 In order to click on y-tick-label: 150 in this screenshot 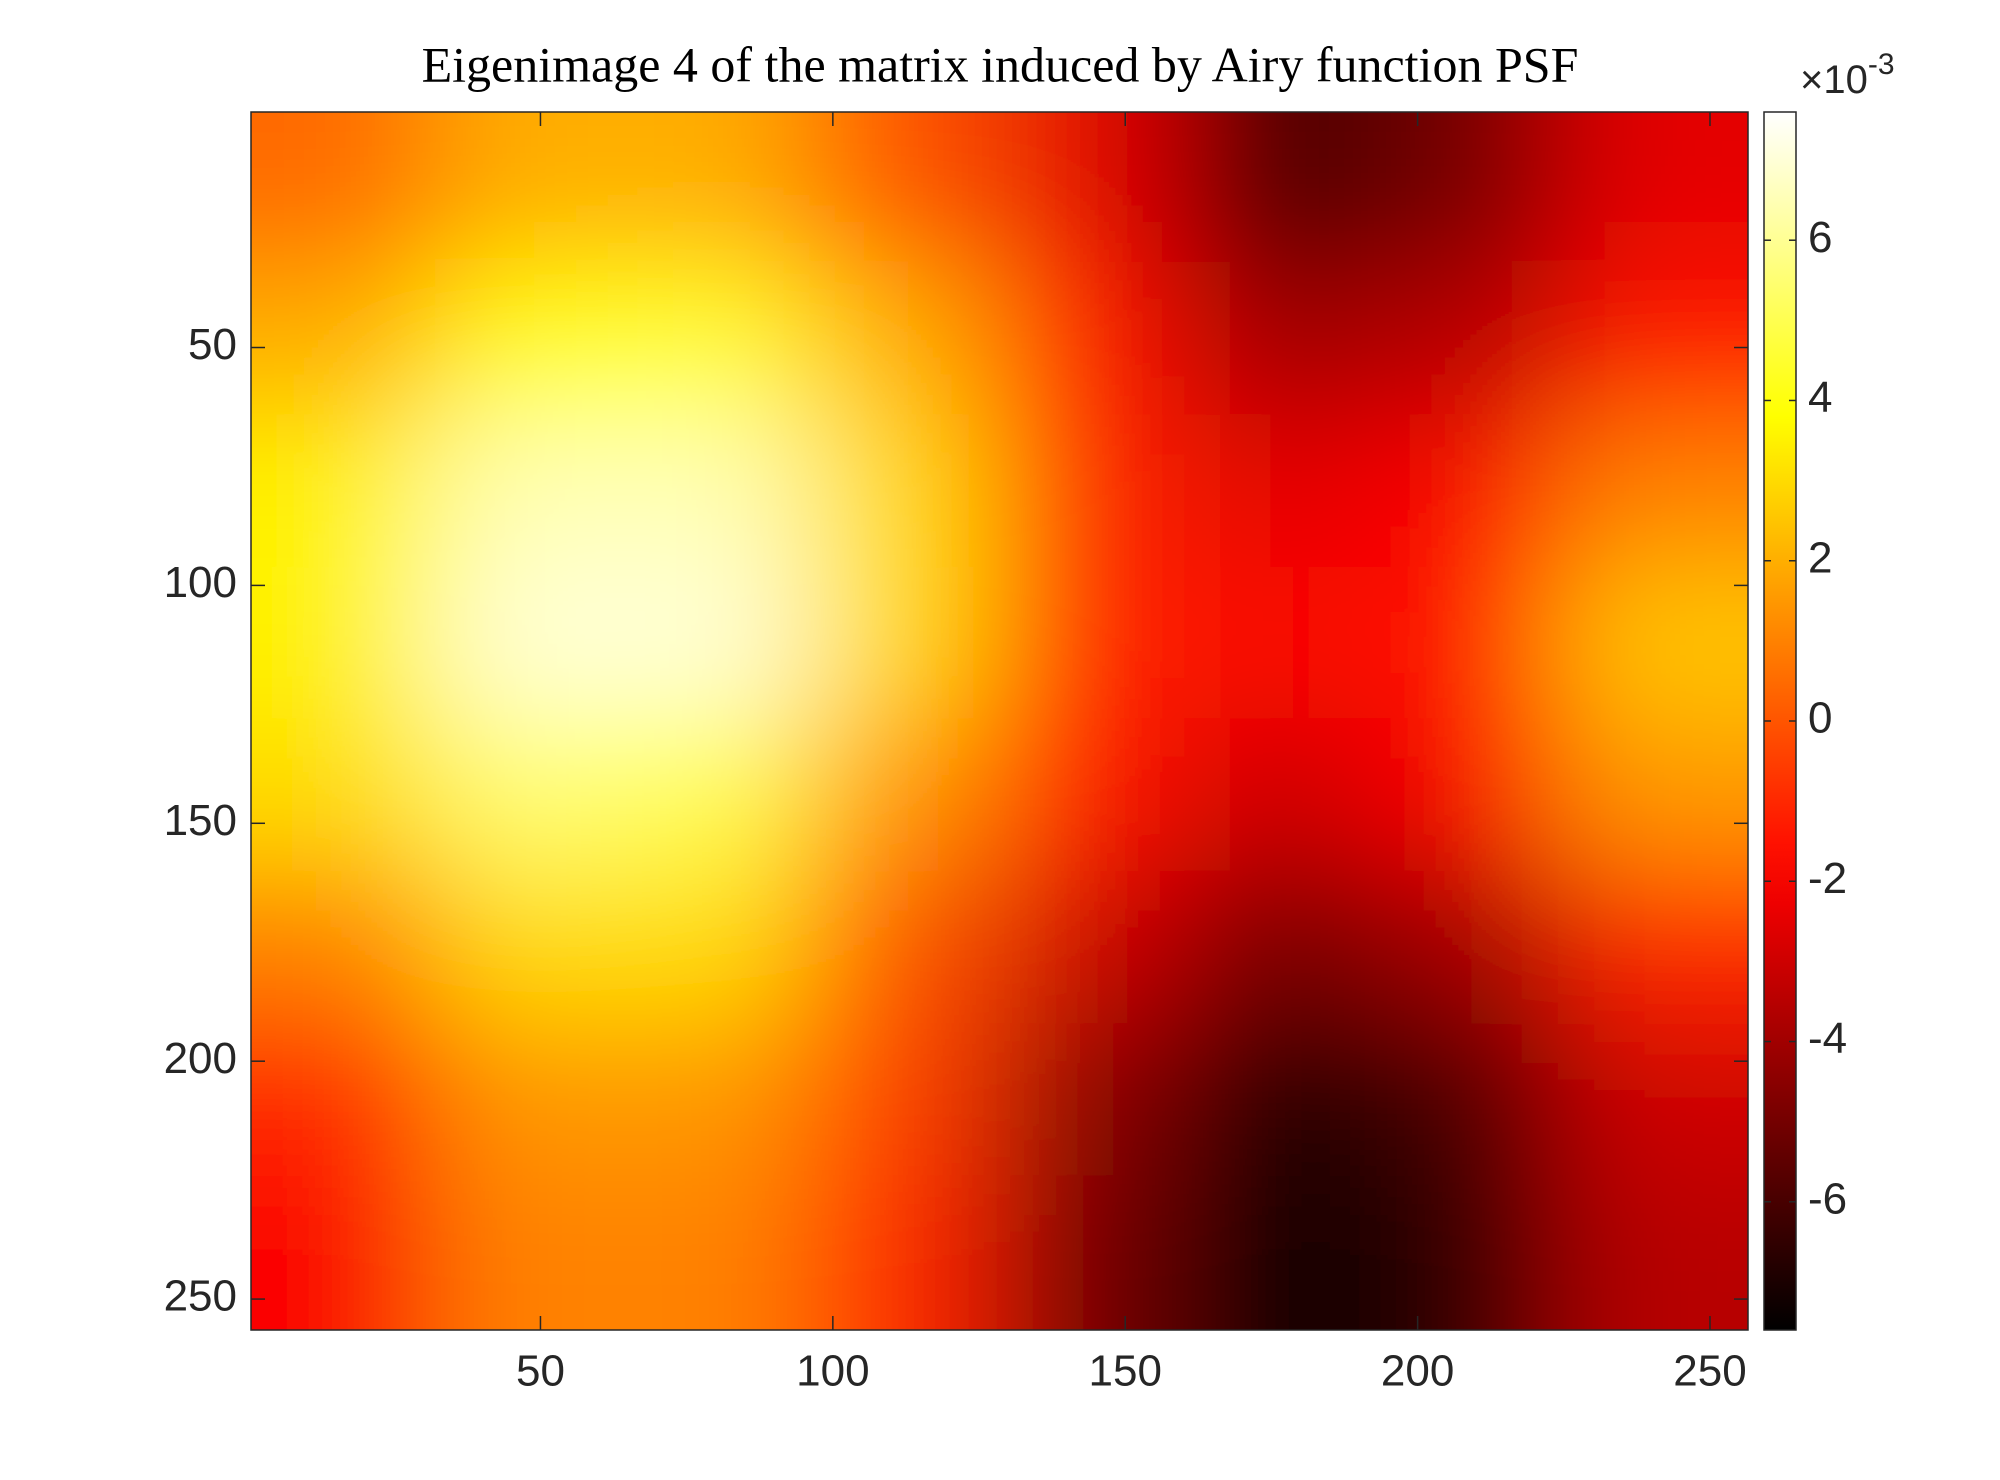, I will do `click(200, 820)`.